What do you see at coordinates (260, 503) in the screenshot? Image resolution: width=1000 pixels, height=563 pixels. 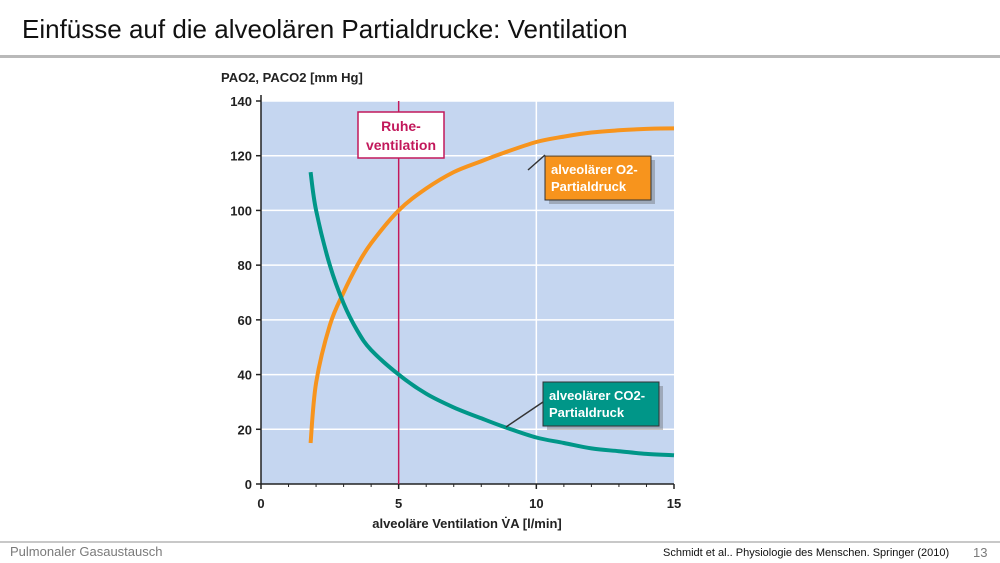 I see `x-tick-label: 0` at bounding box center [260, 503].